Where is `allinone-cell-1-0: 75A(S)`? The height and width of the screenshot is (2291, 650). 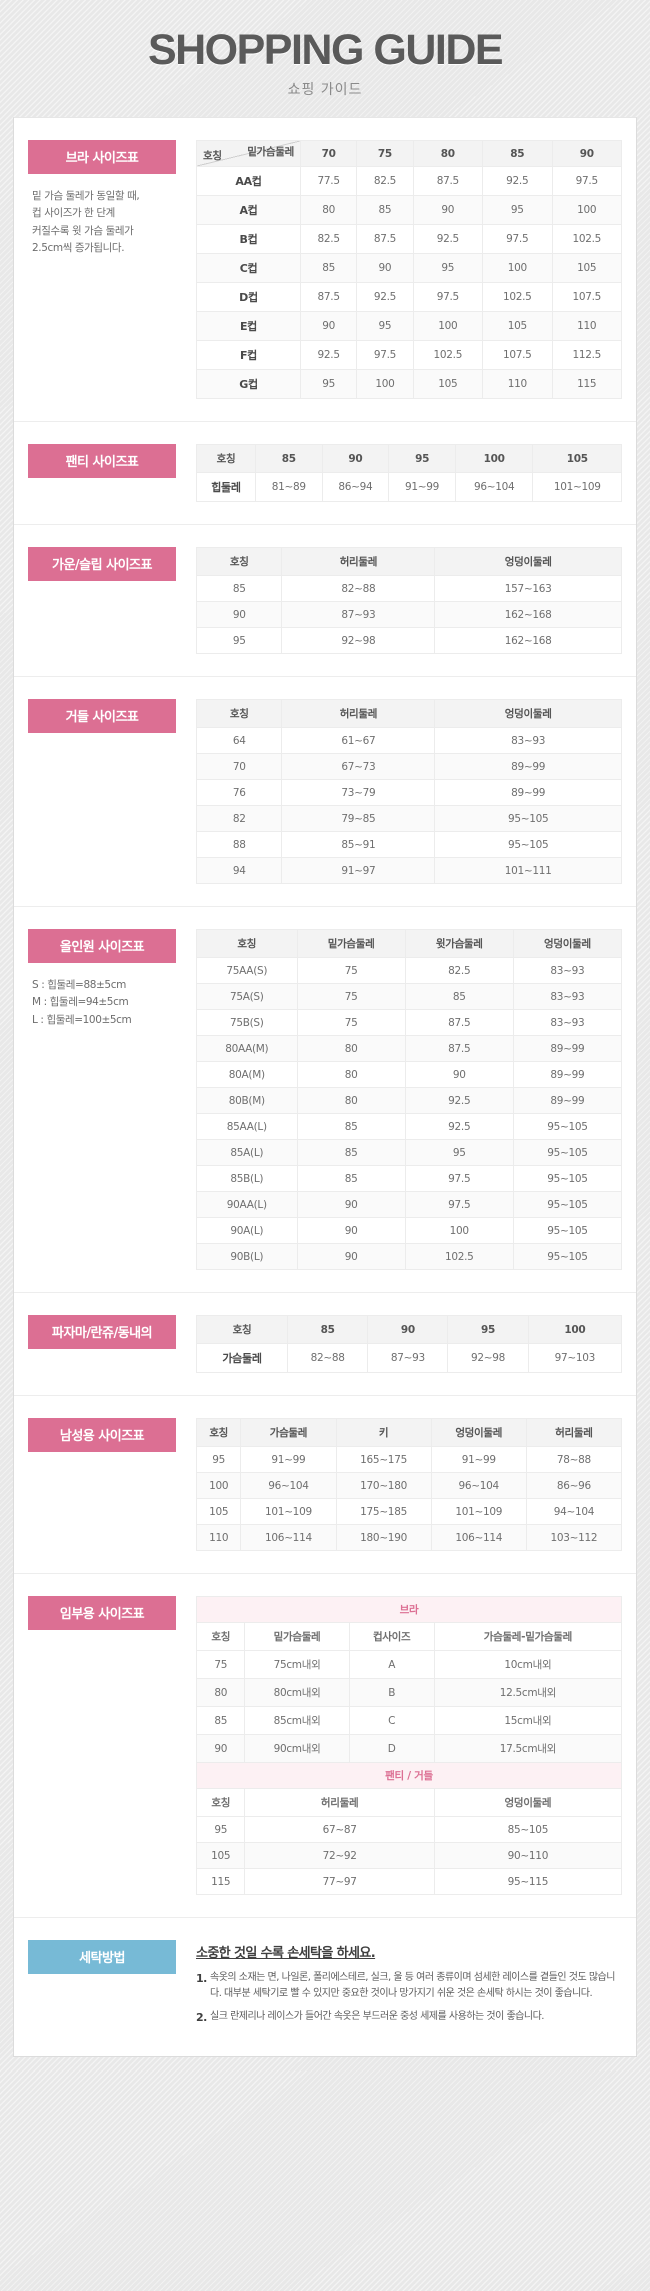 allinone-cell-1-0: 75A(S) is located at coordinates (247, 996).